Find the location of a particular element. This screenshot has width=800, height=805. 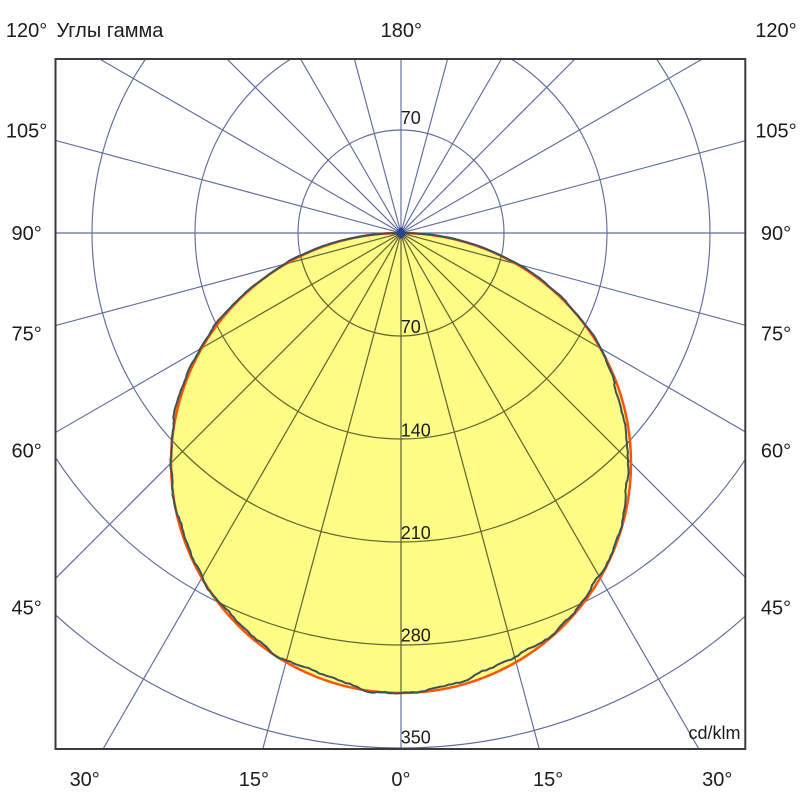

svg-text: 0° is located at coordinates (400, 780).